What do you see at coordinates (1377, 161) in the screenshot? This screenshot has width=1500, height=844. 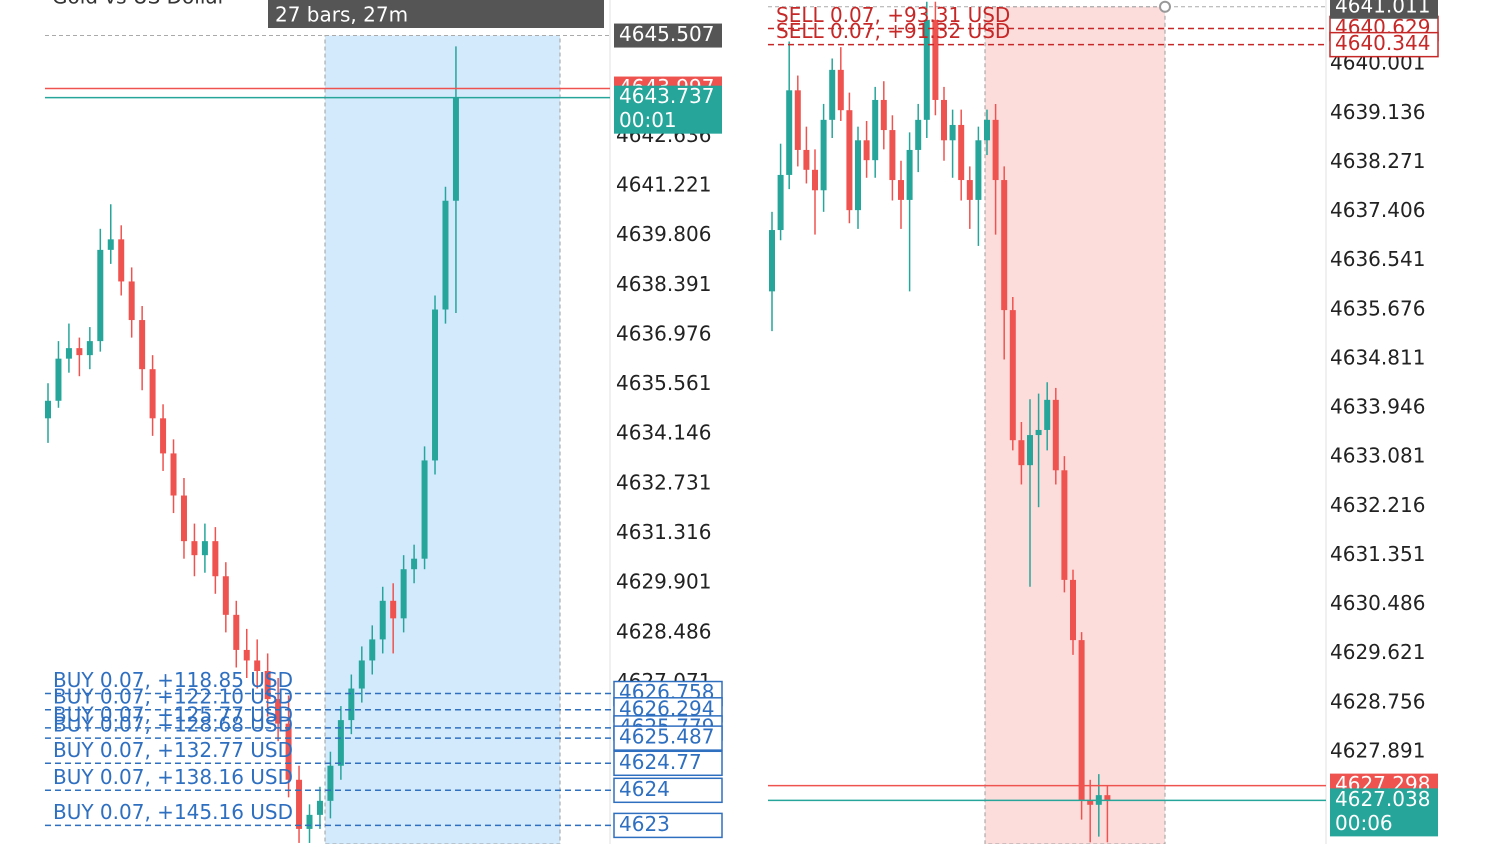 I see `y-tick-label: 4638.271` at bounding box center [1377, 161].